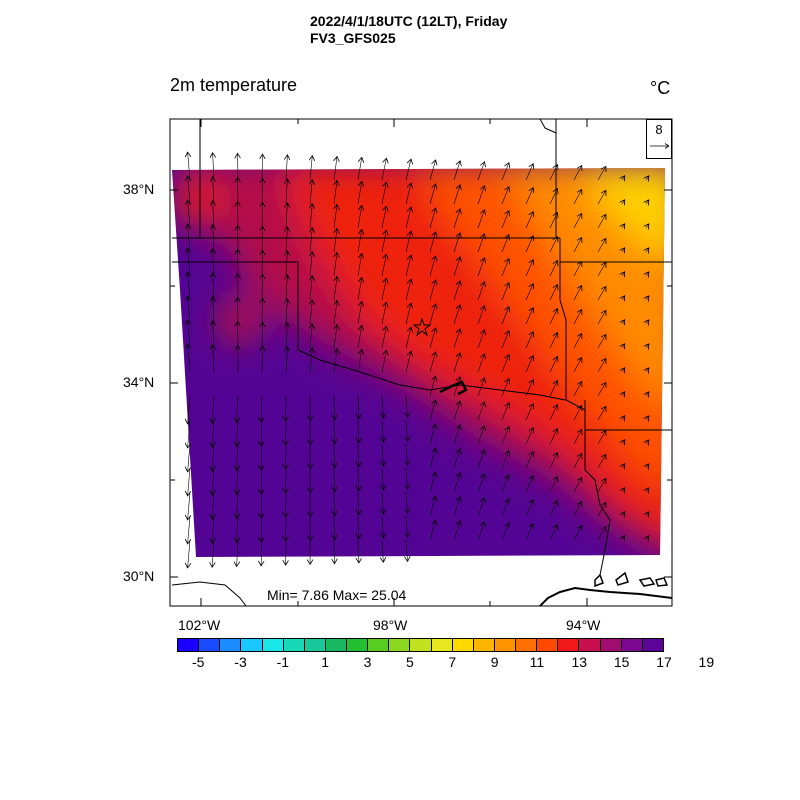 This screenshot has width=800, height=800. I want to click on colorbar-tick-label: 19, so click(706, 662).